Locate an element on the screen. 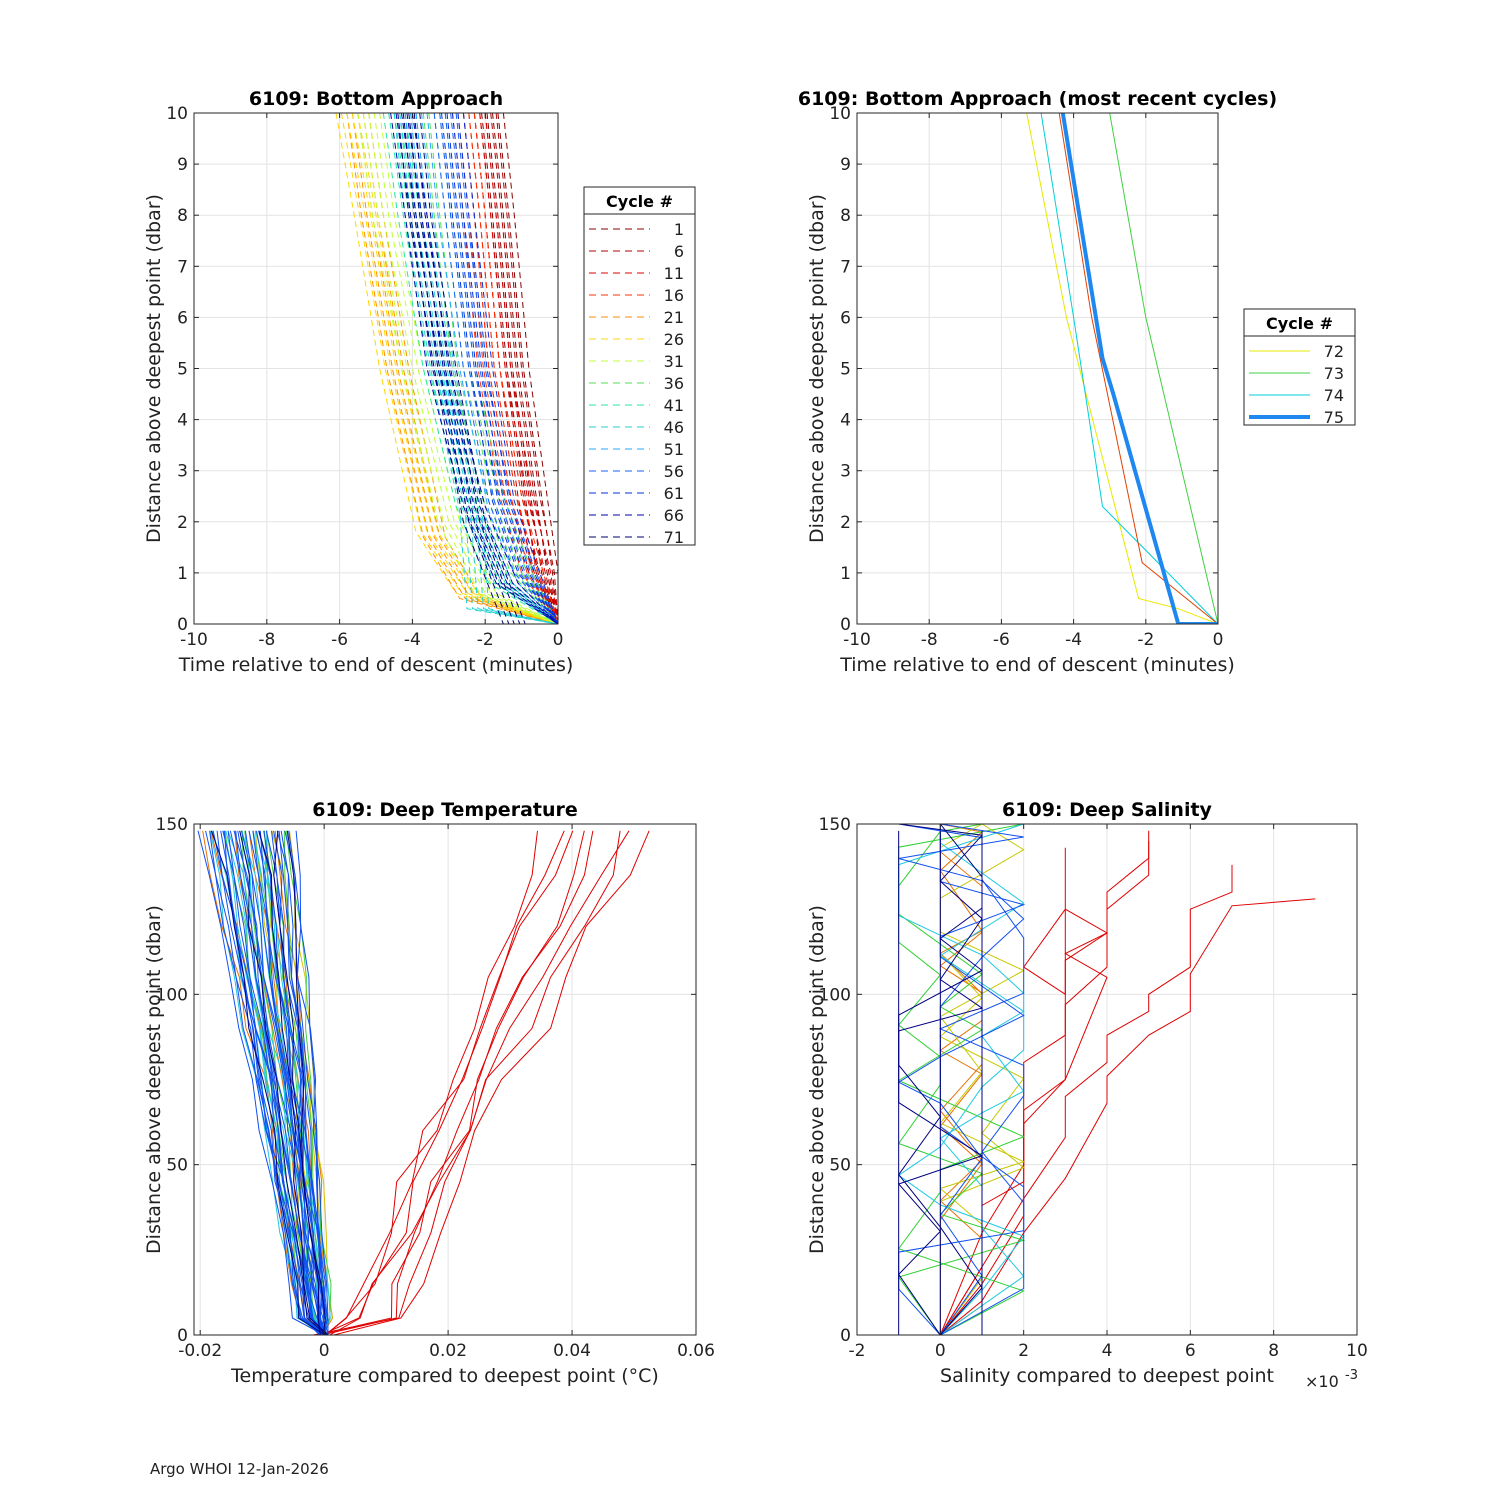 This screenshot has width=1500, height=1500. y-tick-label: 9 is located at coordinates (845, 165).